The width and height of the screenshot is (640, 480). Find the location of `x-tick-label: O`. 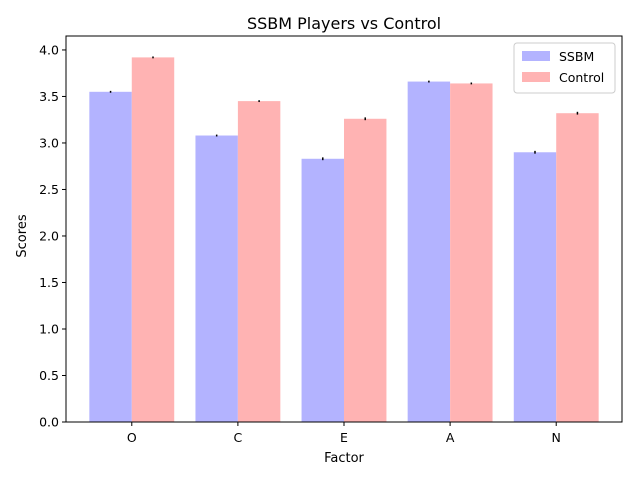

x-tick-label: O is located at coordinates (132, 437).